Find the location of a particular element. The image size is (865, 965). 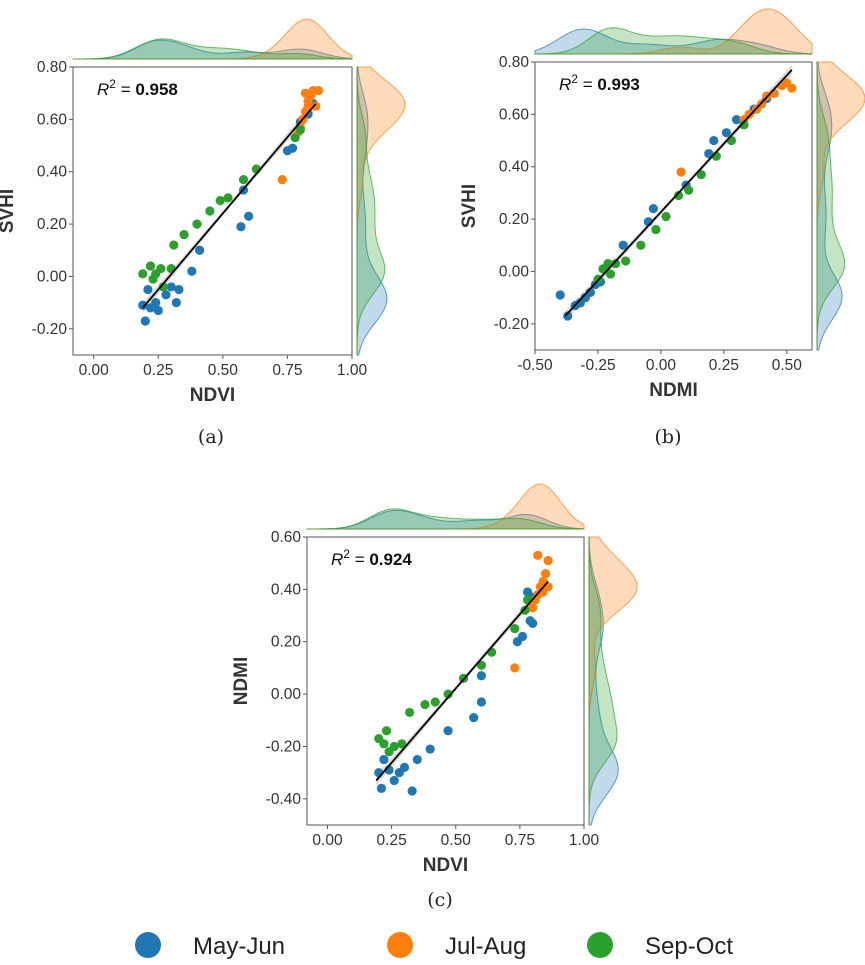

r2-equals-a: = is located at coordinates (125, 89).